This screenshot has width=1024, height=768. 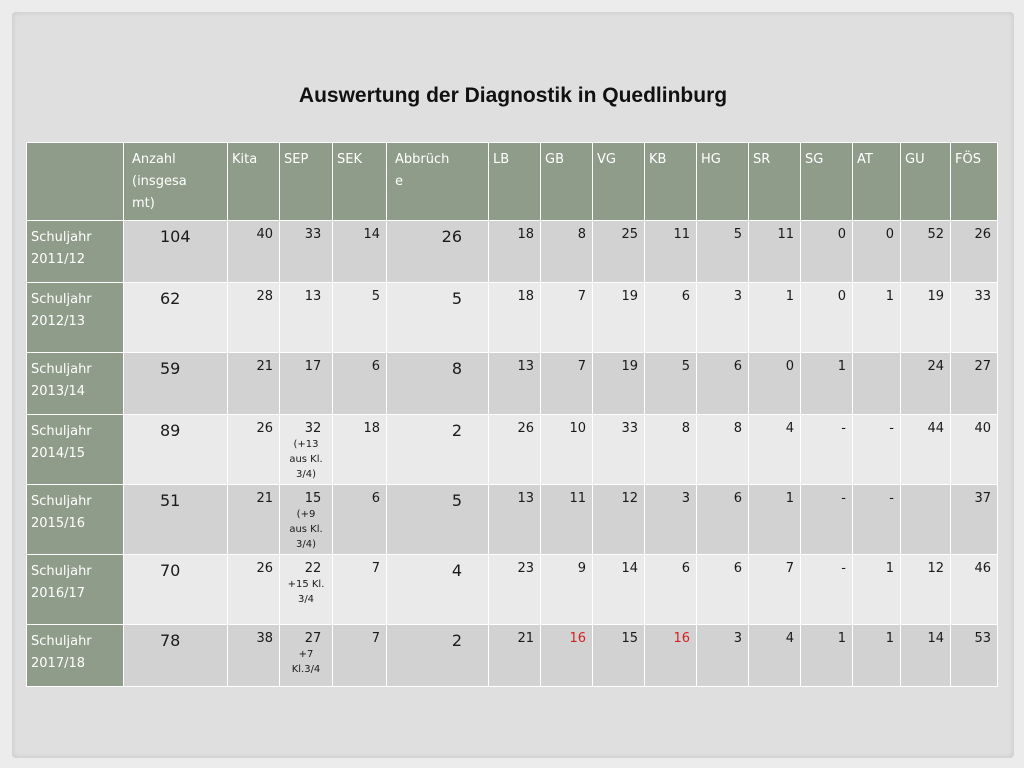 I want to click on sep-value: 15, so click(x=313, y=498).